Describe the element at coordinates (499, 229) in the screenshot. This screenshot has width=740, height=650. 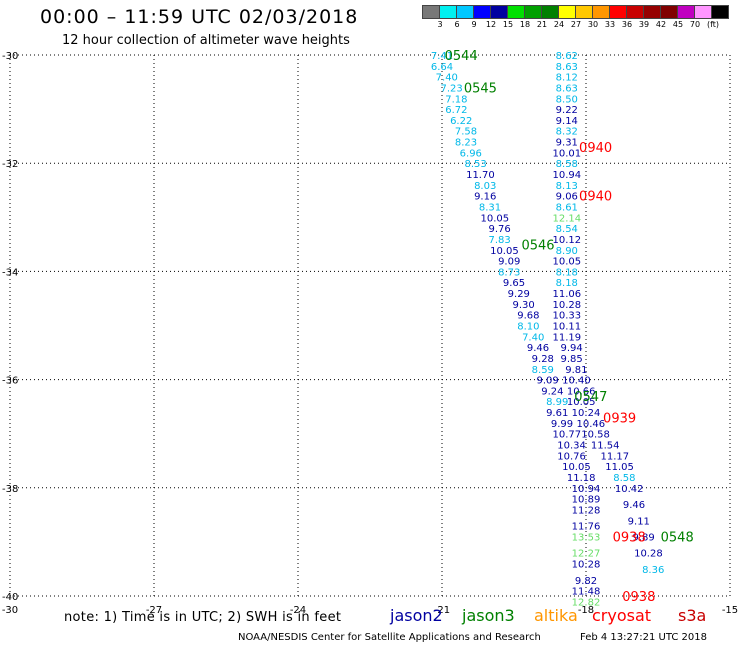
I see `swh-value: 9.76` at that location.